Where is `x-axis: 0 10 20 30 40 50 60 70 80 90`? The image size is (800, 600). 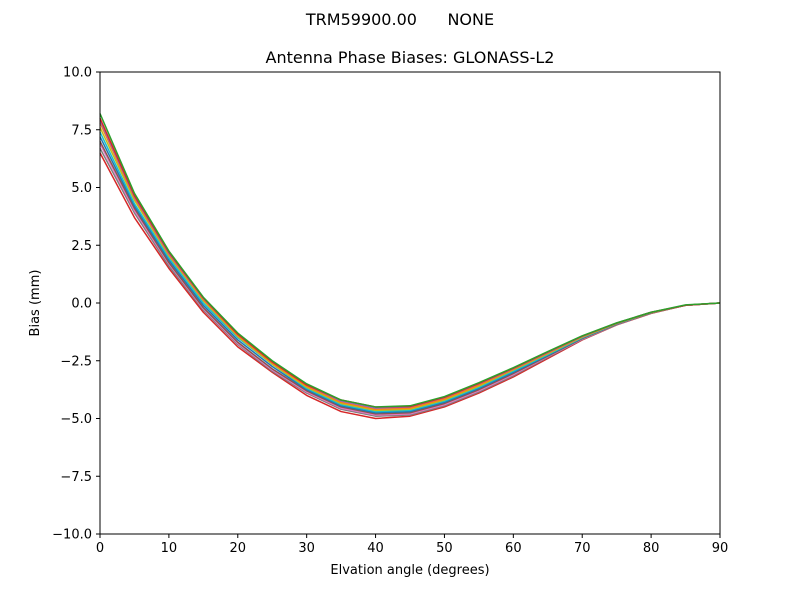
x-axis: 0 10 20 30 40 50 60 70 80 90 is located at coordinates (412, 545).